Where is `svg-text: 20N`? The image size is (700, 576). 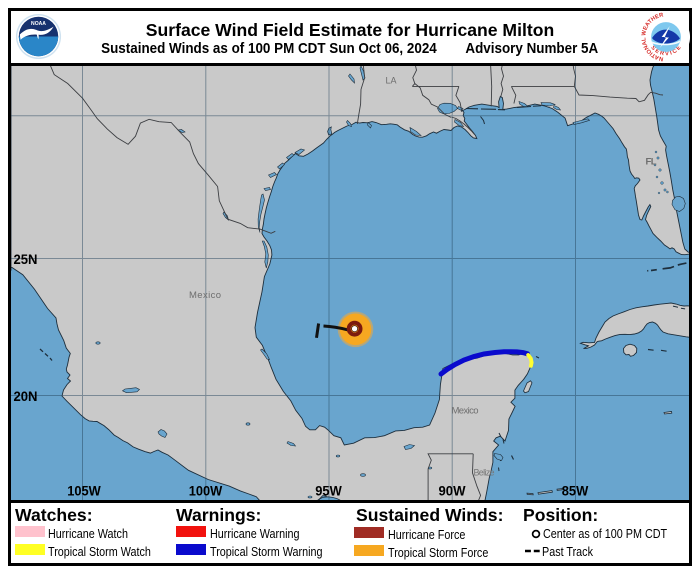
svg-text: 20N is located at coordinates (26, 396).